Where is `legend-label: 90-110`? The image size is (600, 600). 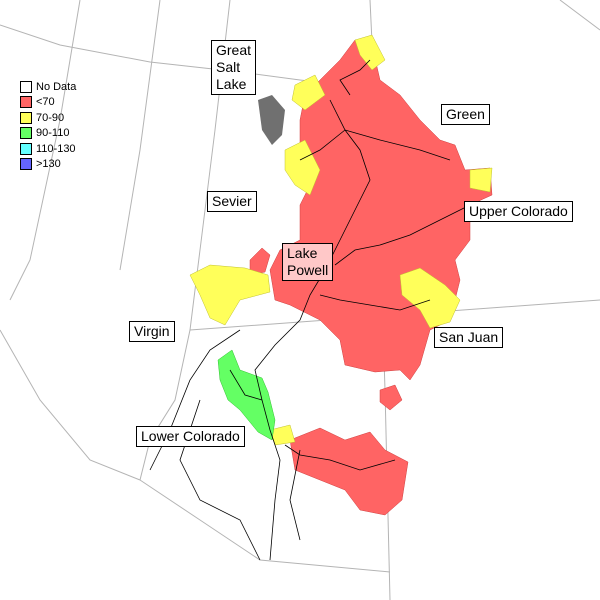 legend-label: 90-110 is located at coordinates (53, 133).